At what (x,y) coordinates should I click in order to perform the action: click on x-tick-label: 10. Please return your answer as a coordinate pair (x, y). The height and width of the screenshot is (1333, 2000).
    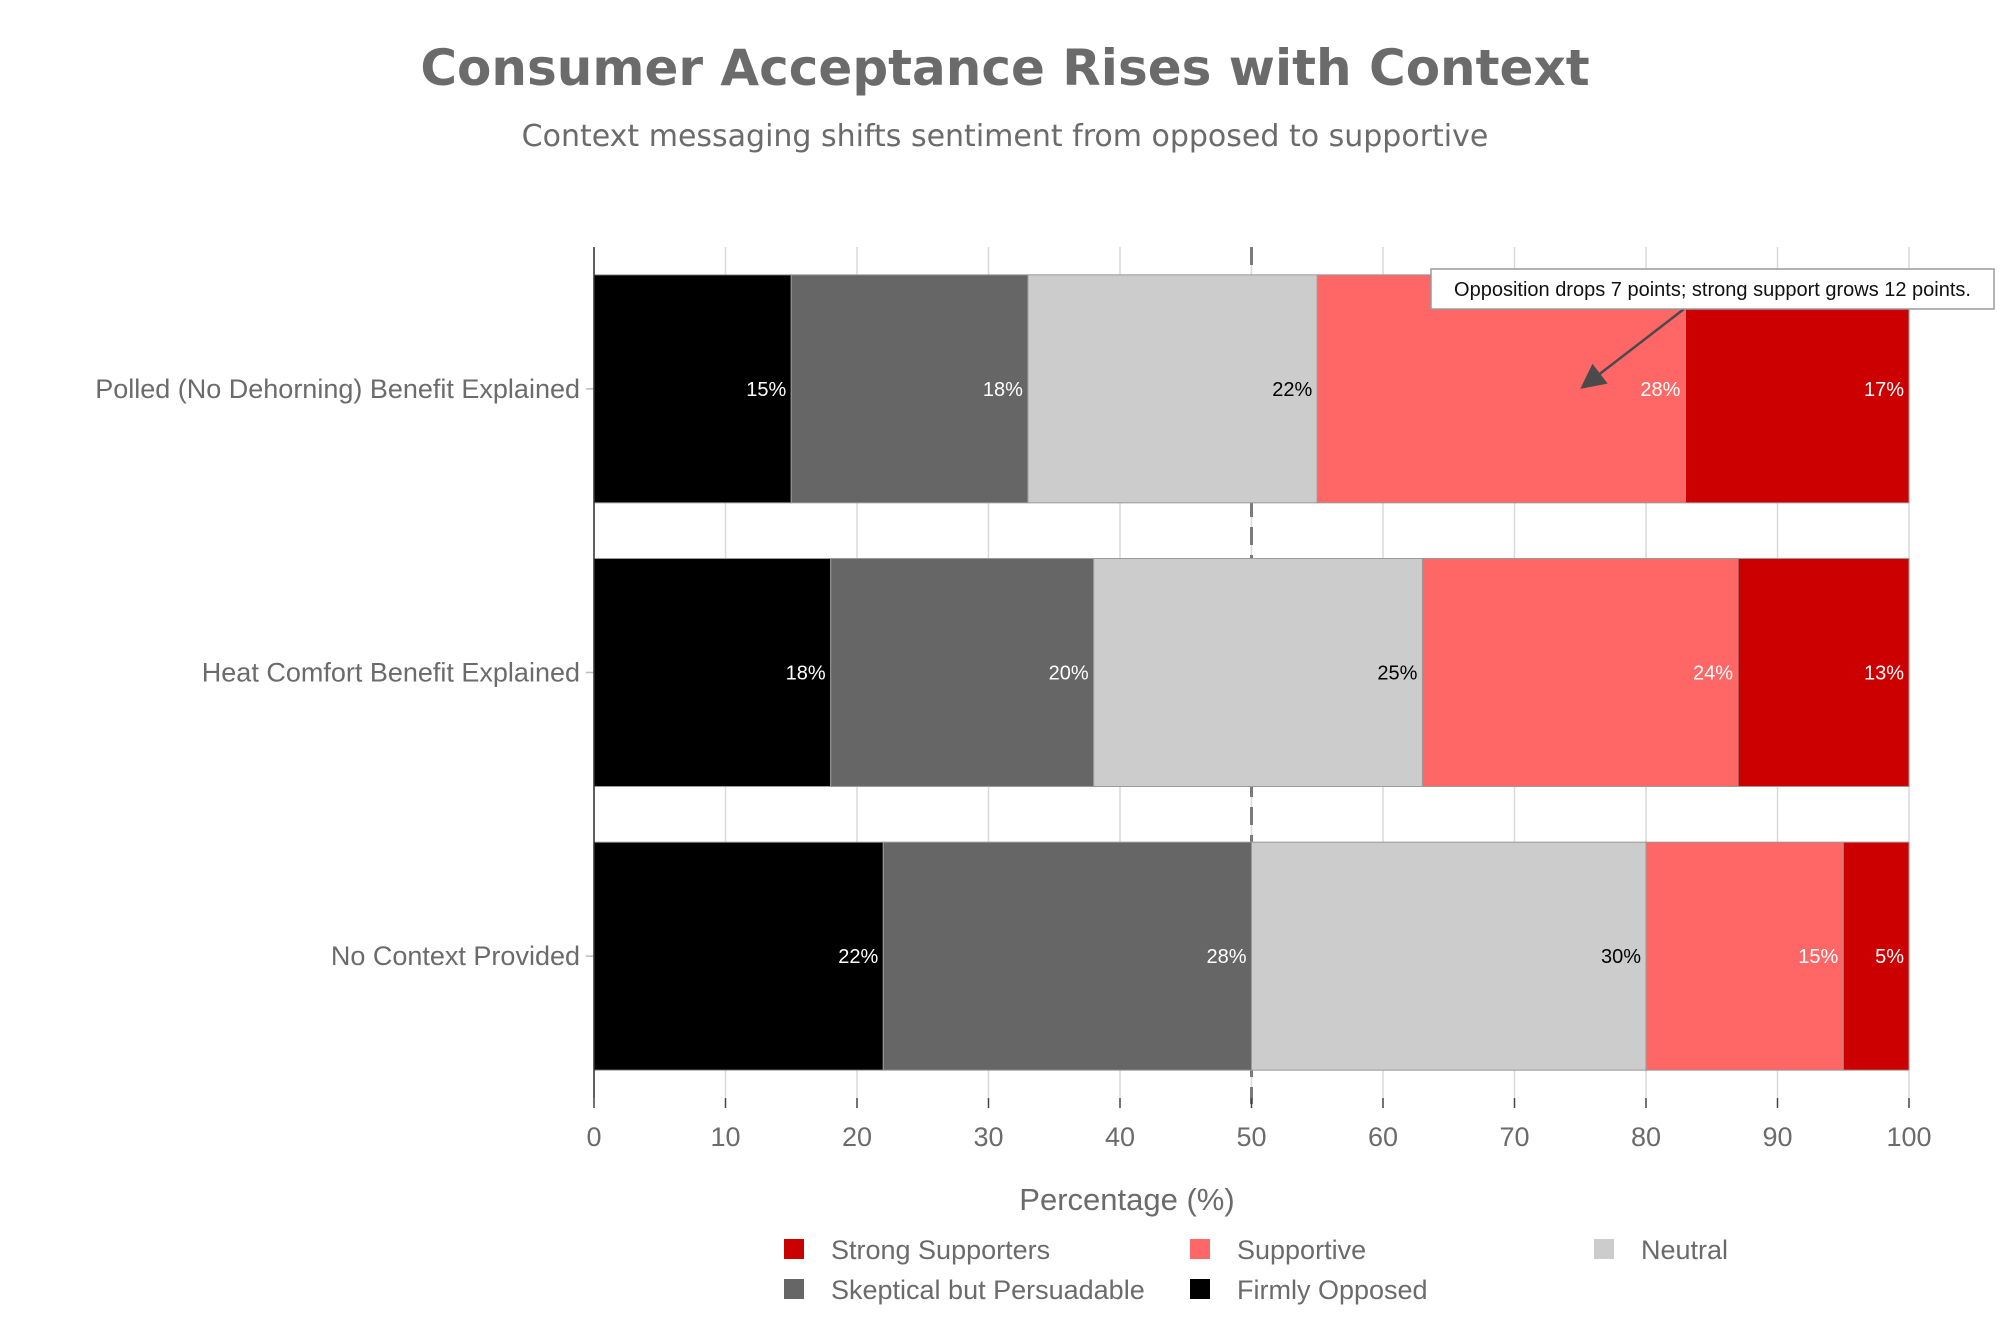
    Looking at the image, I should click on (725, 1137).